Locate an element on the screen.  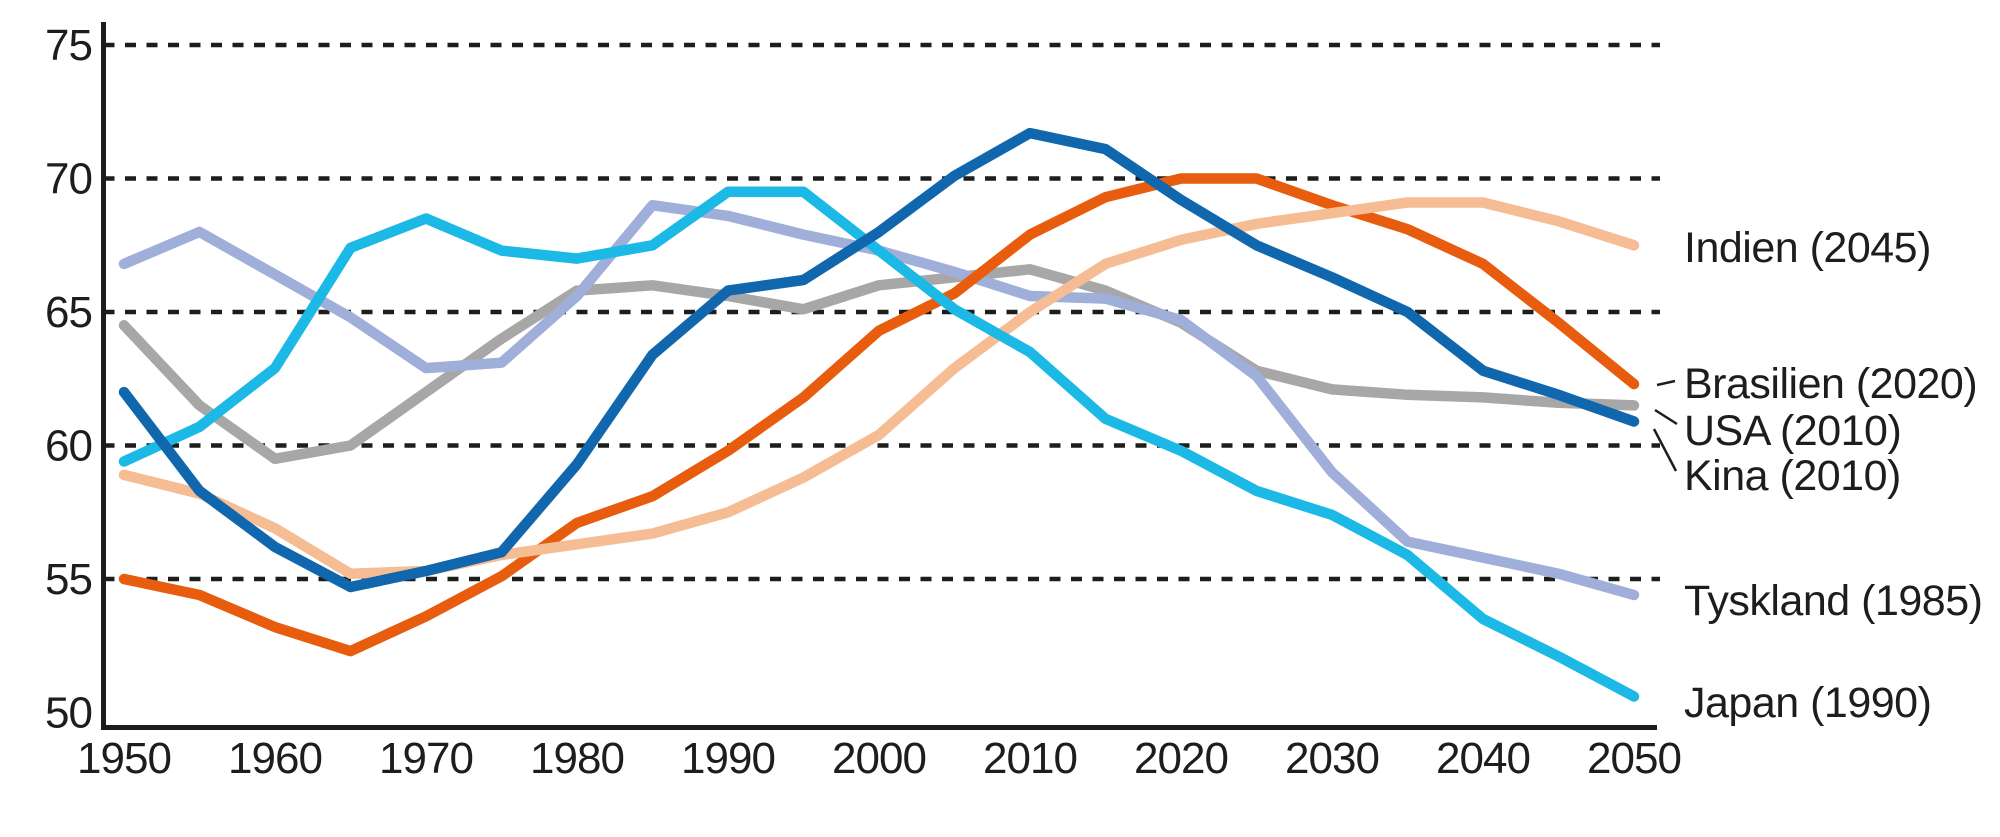
x-tick-2050: 2050 is located at coordinates (1634, 758).